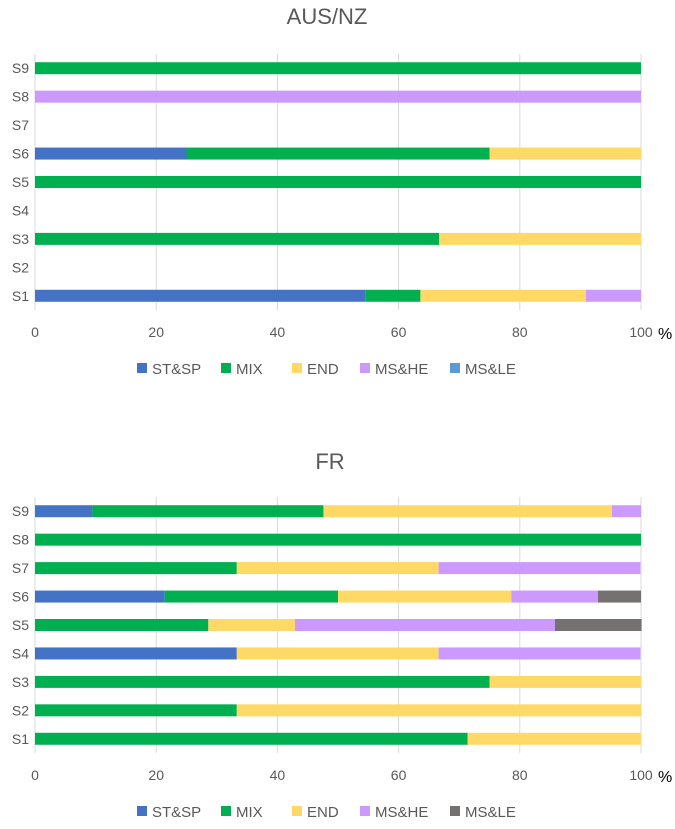  What do you see at coordinates (467, 511) in the screenshot?
I see `bar-s9-end` at bounding box center [467, 511].